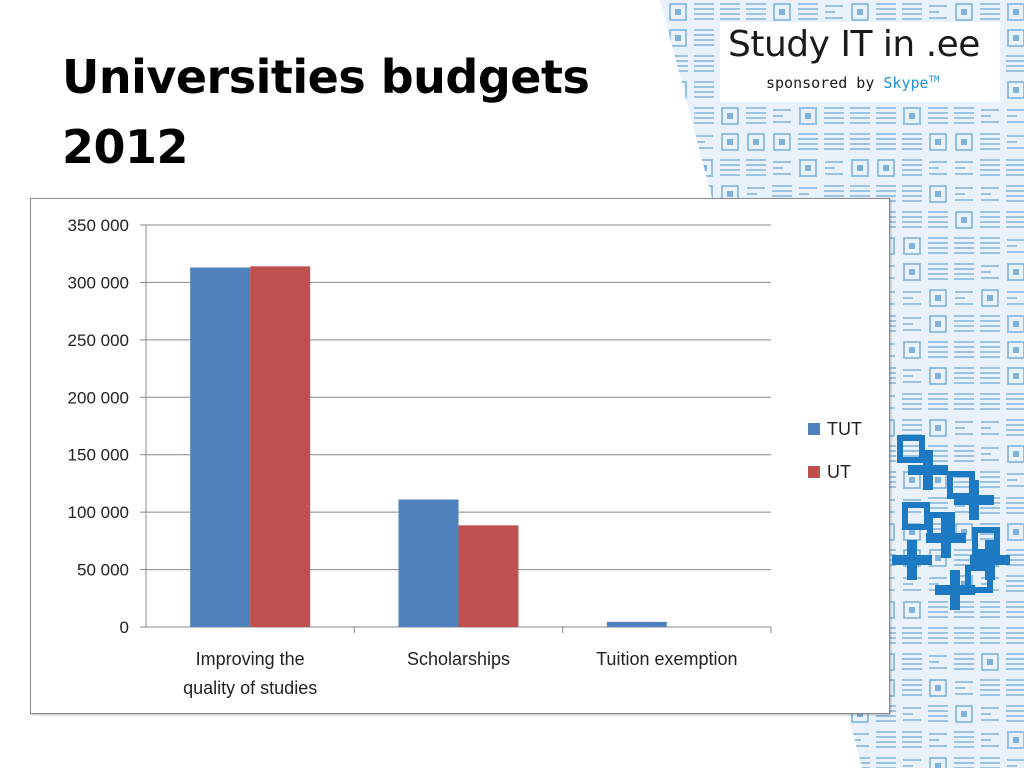 This screenshot has width=1024, height=768. Describe the element at coordinates (854, 44) in the screenshot. I see `brand-title: Study IT in .ee` at that location.